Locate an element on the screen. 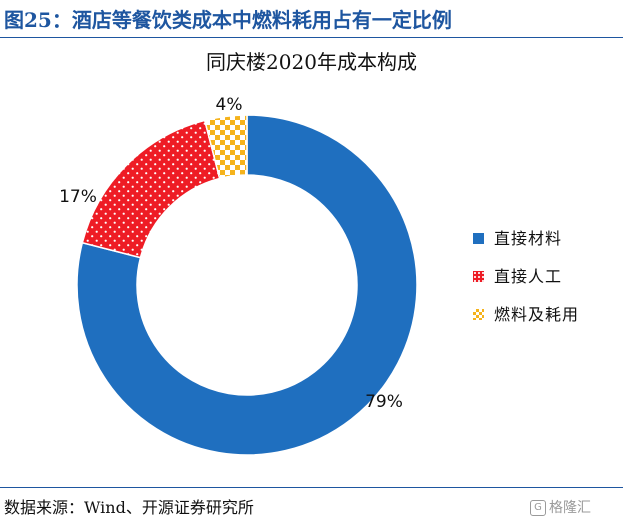 This screenshot has width=623, height=525. data-label-direct-labor: 17% is located at coordinates (78, 197).